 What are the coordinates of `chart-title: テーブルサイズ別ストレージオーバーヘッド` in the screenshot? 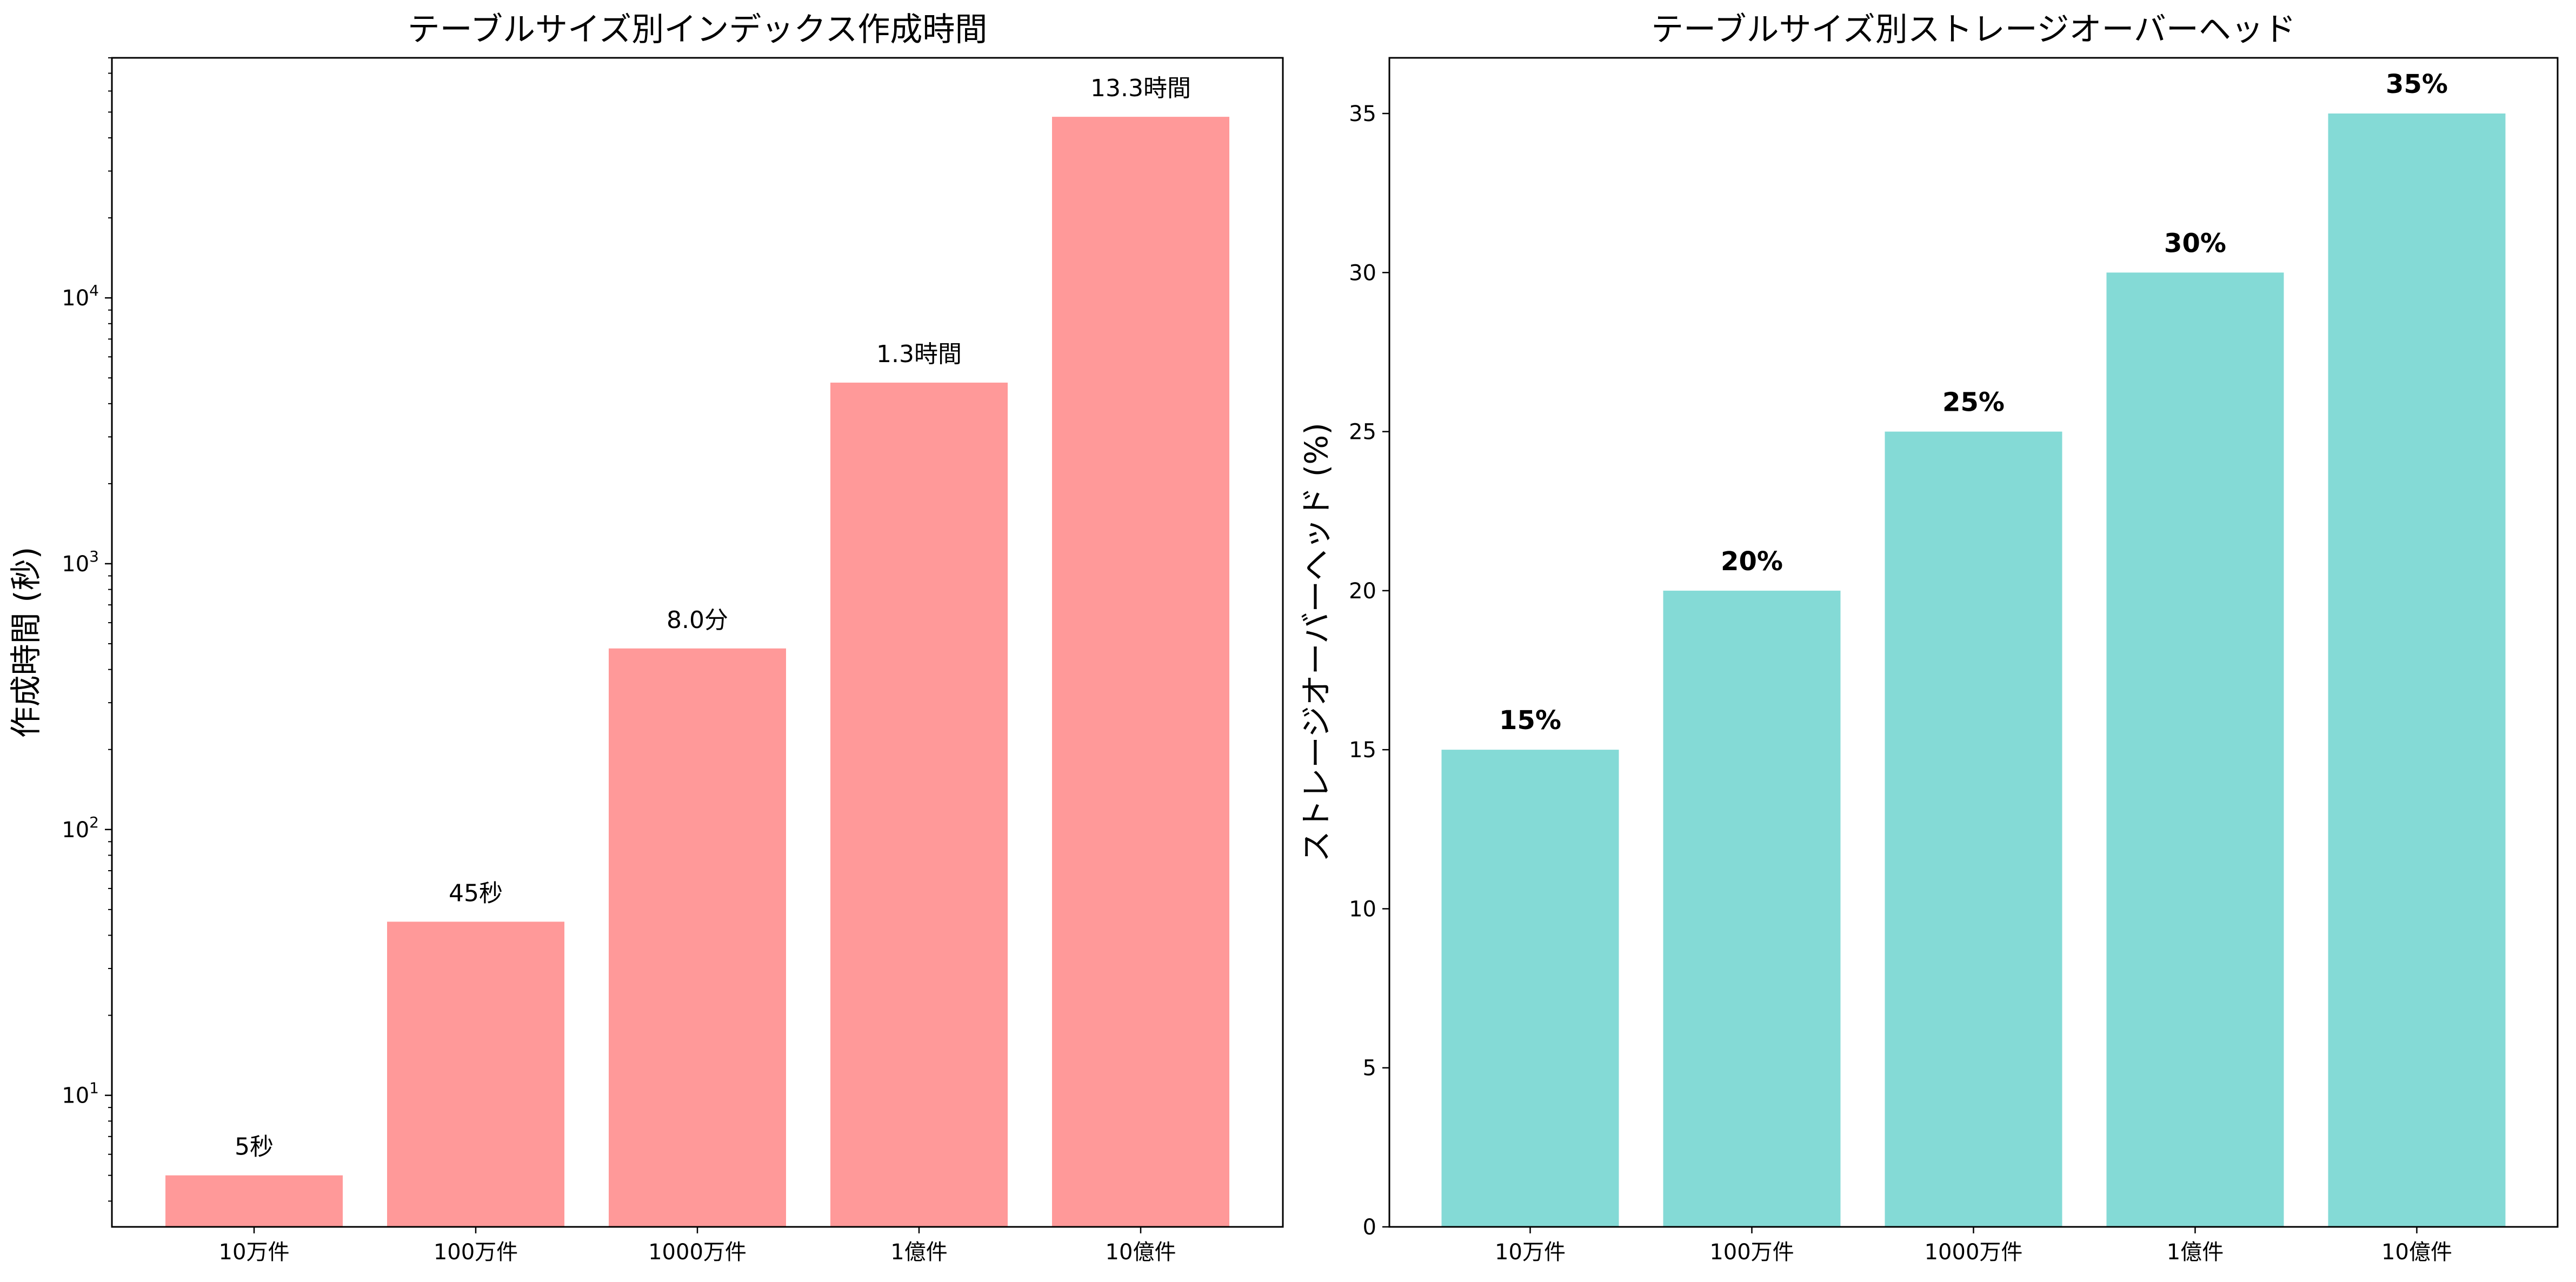 It's located at (1973, 30).